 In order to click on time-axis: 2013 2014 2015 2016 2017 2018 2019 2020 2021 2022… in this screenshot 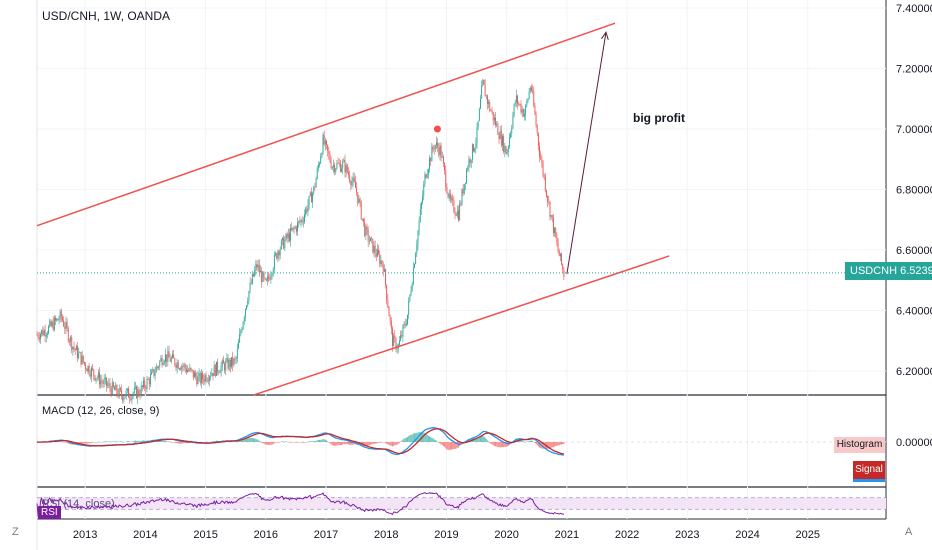, I will do `click(446, 535)`.